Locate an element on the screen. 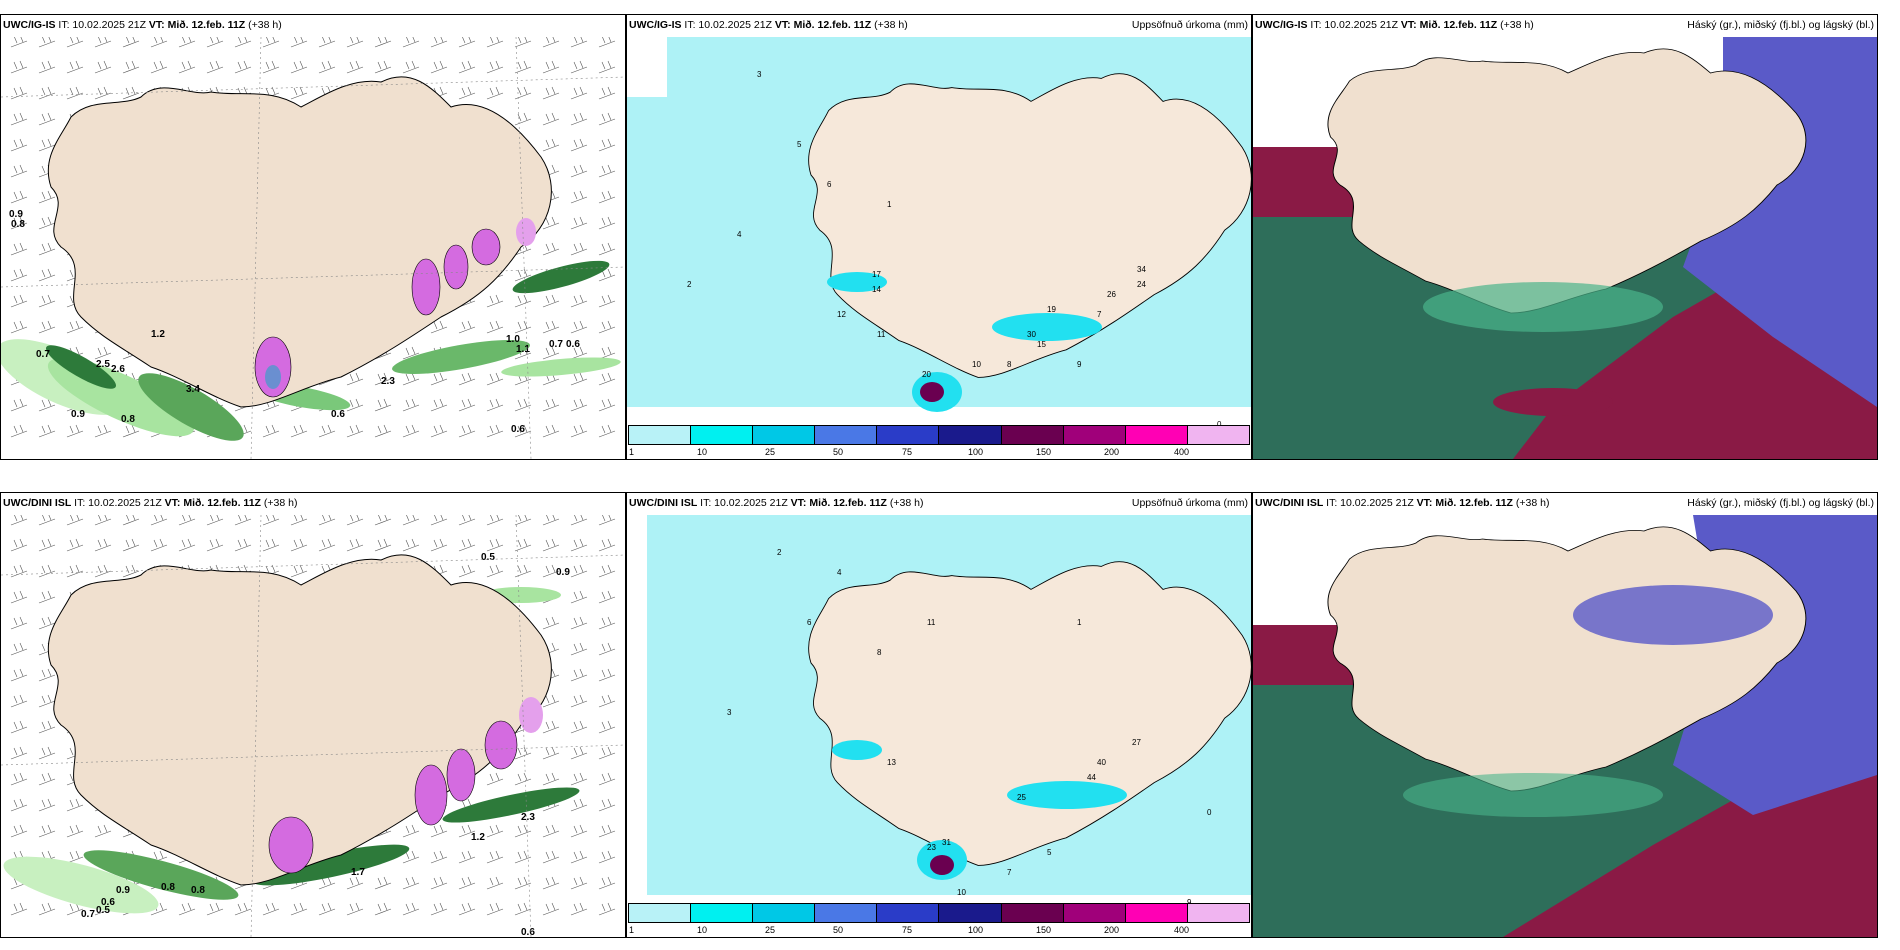 The image size is (1900, 950). svg-text: 0.9 is located at coordinates (78, 414).